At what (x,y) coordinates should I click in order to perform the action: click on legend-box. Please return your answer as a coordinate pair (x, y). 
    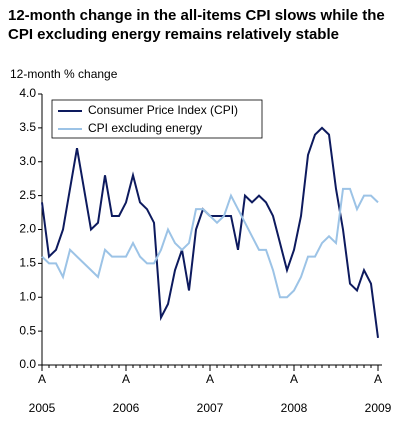
    Looking at the image, I should click on (157, 119).